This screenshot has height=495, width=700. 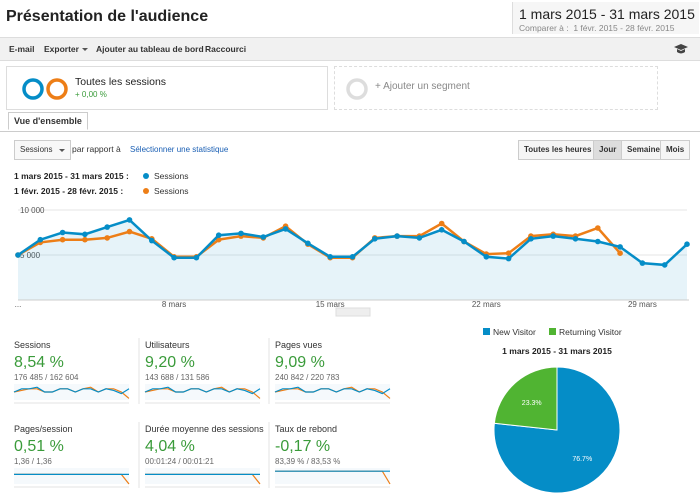 I want to click on x-tick-label: 15 mars, so click(x=330, y=304).